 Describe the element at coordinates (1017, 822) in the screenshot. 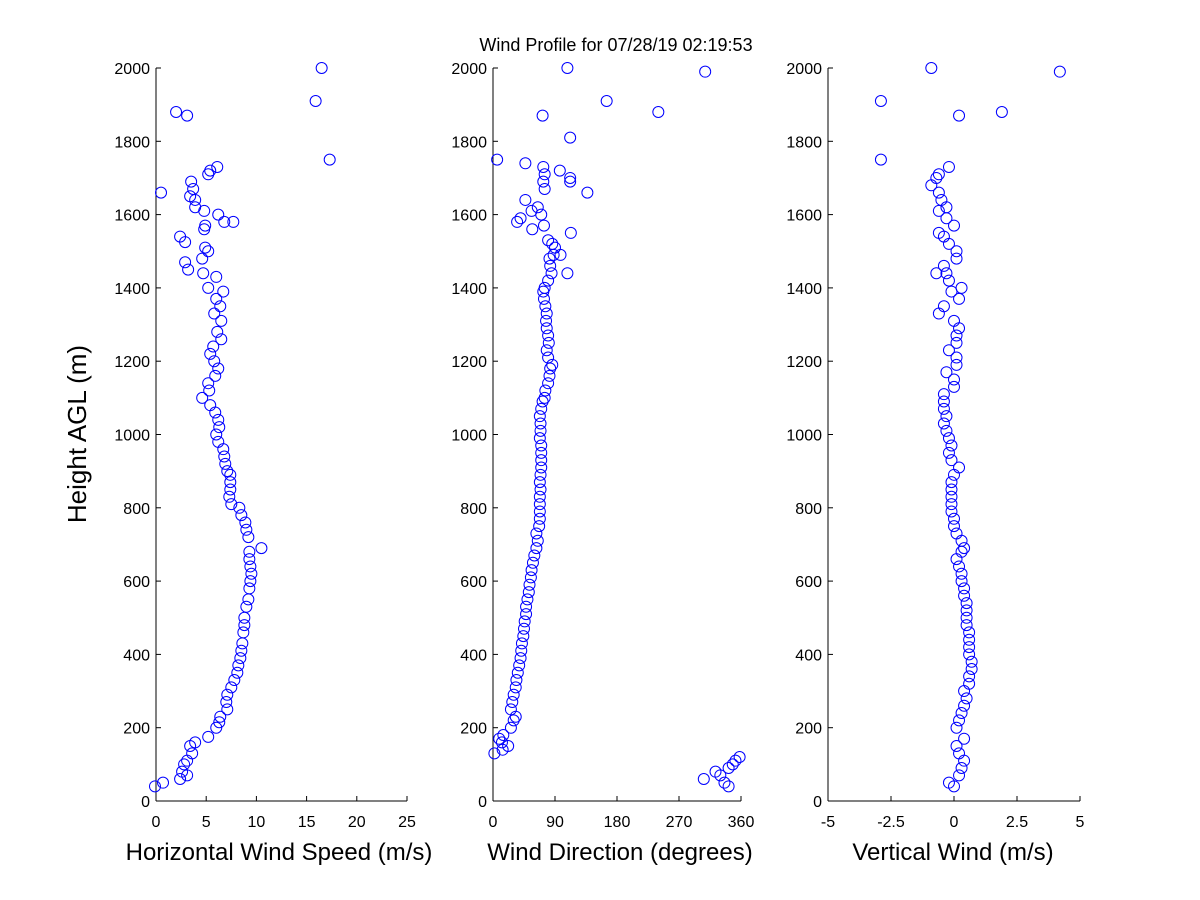

I see `x-tick-label: 2.5` at that location.